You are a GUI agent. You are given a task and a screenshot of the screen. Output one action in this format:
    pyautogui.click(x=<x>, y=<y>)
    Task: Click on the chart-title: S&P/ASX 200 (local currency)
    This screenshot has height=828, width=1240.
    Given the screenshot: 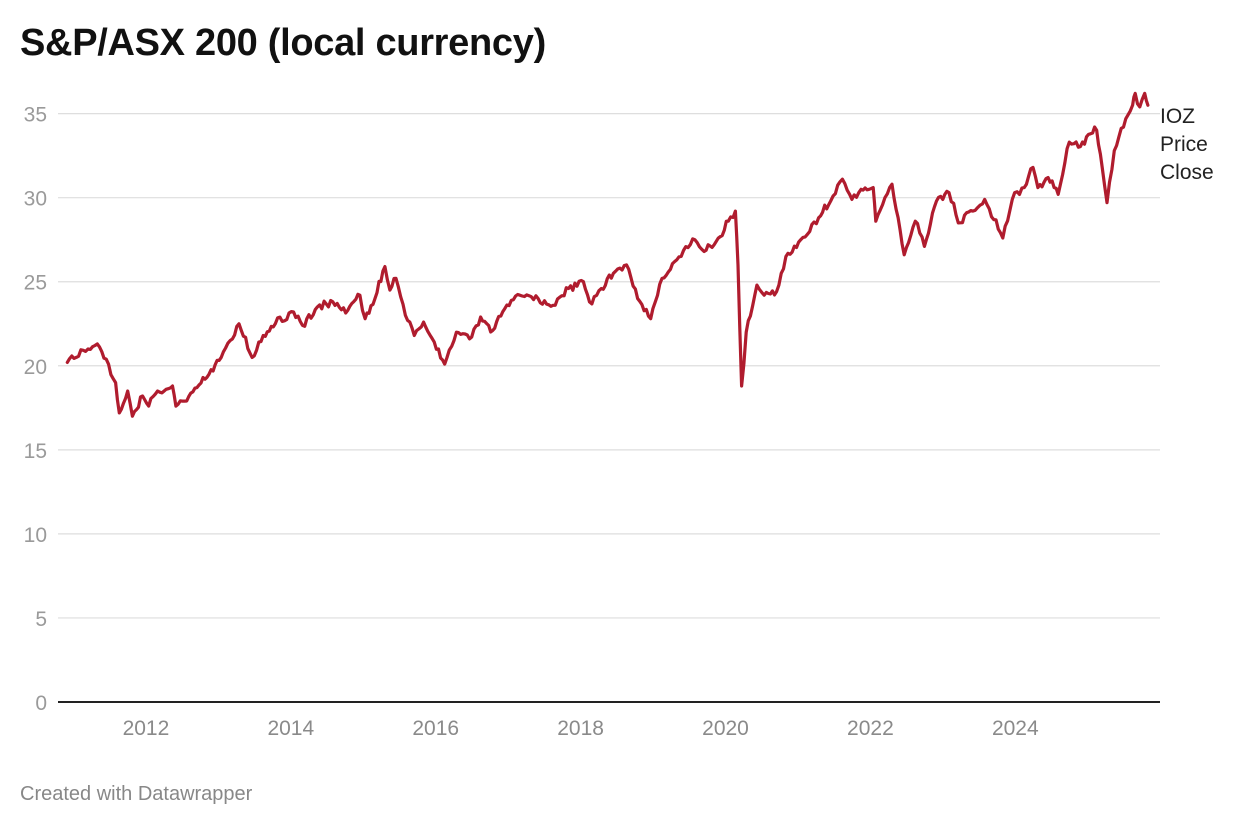 What is the action you would take?
    pyautogui.click(x=283, y=43)
    